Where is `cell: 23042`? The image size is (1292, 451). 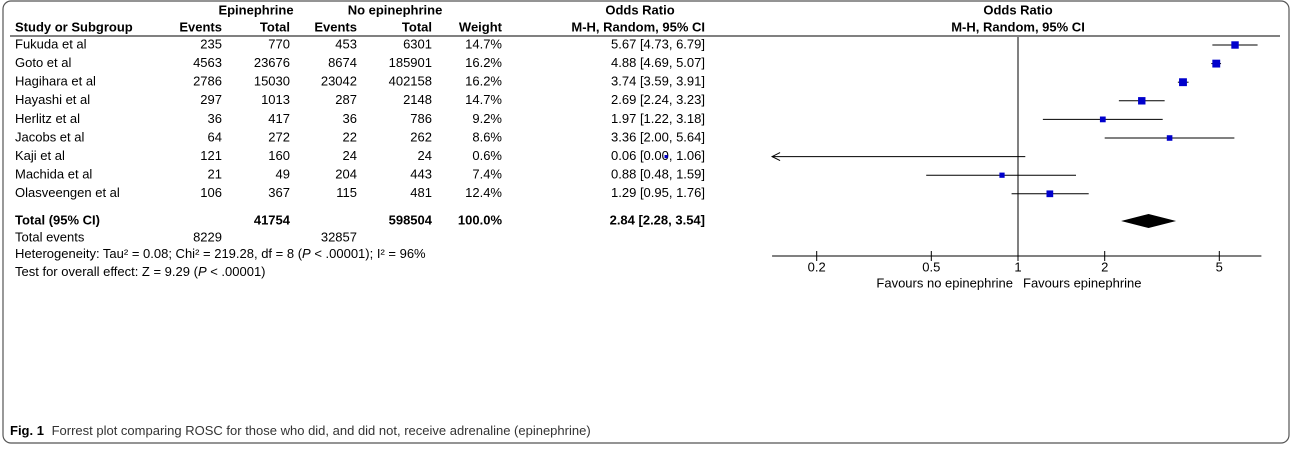
cell: 23042 is located at coordinates (339, 81).